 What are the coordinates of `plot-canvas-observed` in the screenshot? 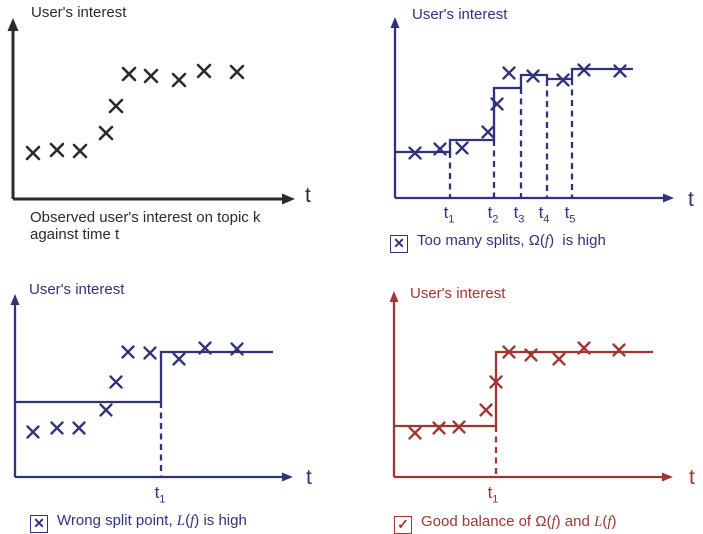 It's located at (151, 111).